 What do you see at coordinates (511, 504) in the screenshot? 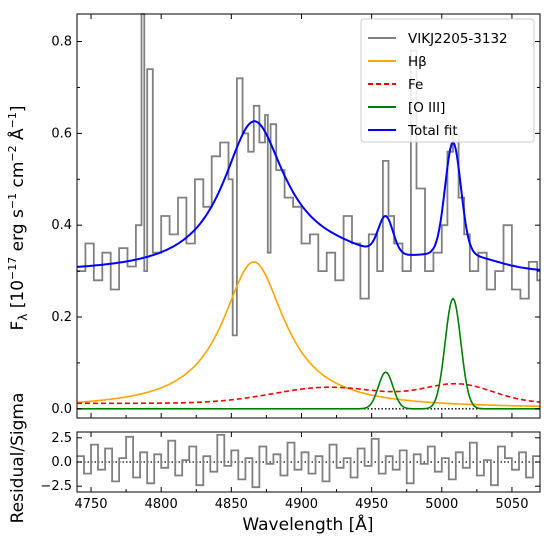
I see `x-tick-label: 5050` at bounding box center [511, 504].